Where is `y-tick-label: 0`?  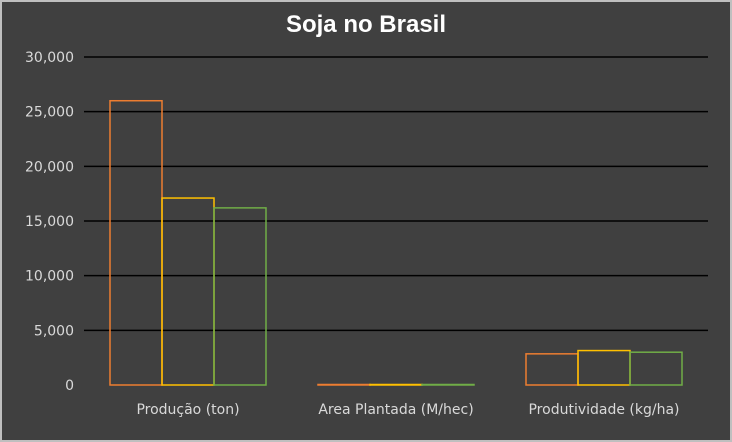
y-tick-label: 0 is located at coordinates (69, 386).